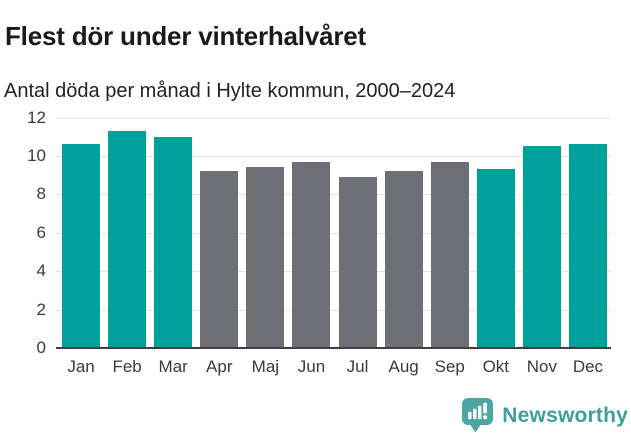 This screenshot has width=631, height=439. What do you see at coordinates (587, 246) in the screenshot?
I see `bar-dec` at bounding box center [587, 246].